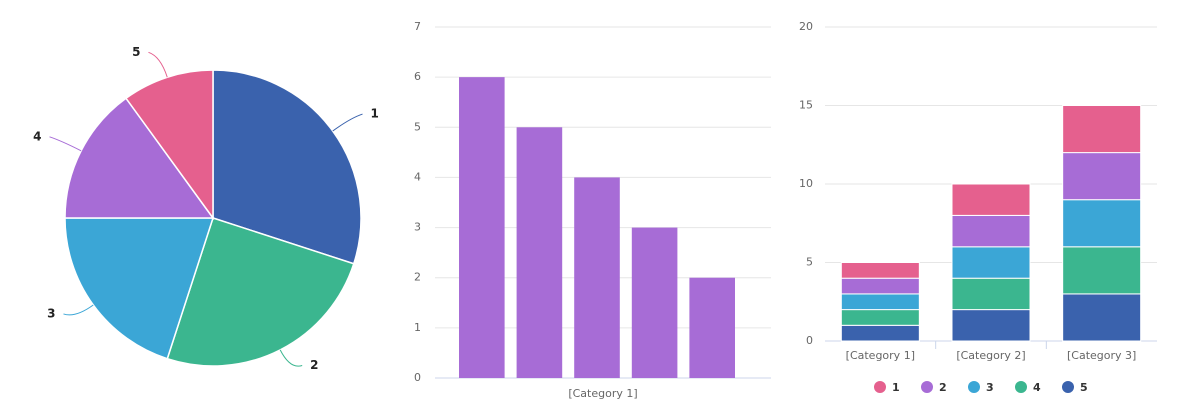  What do you see at coordinates (417, 176) in the screenshot?
I see `y-tick-label: 4` at bounding box center [417, 176].